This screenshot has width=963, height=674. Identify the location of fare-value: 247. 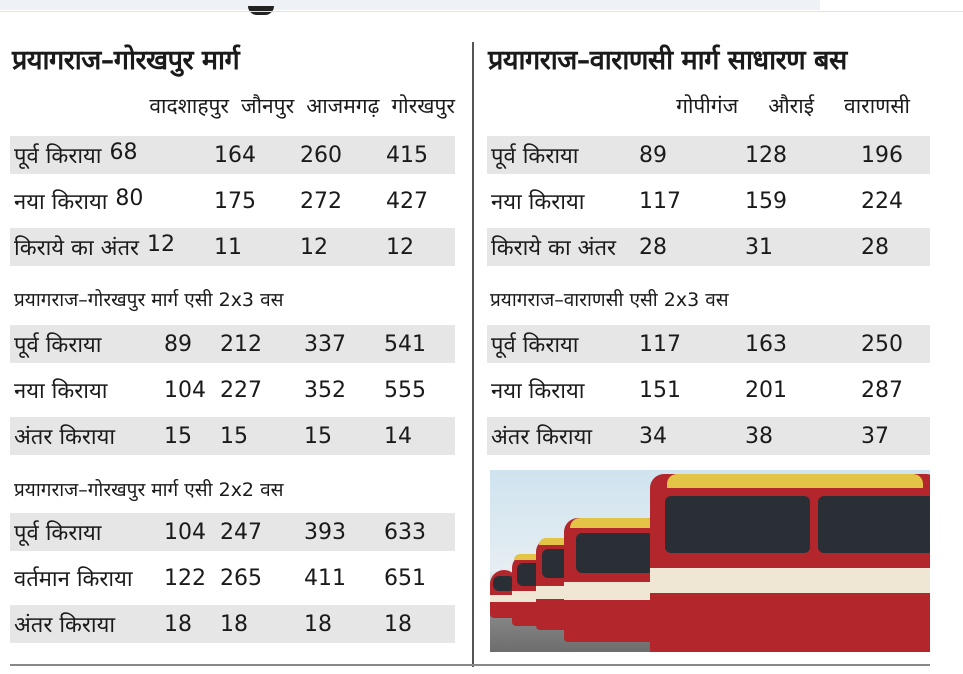
(241, 532).